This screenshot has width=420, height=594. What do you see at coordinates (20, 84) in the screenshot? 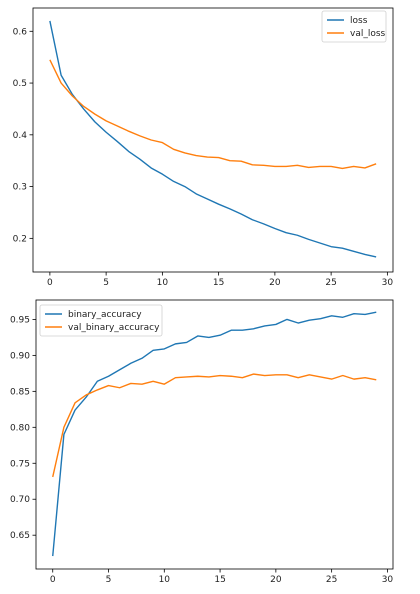
I see `y-tick-label: 0.5` at bounding box center [20, 84].